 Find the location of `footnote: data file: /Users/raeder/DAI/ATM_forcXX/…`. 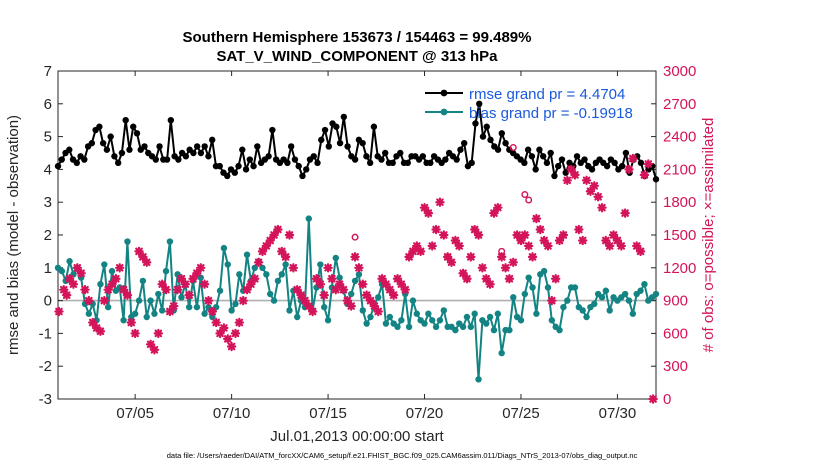

footnote: data file: /Users/raeder/DAI/ATM_forcXX/… is located at coordinates (402, 455).